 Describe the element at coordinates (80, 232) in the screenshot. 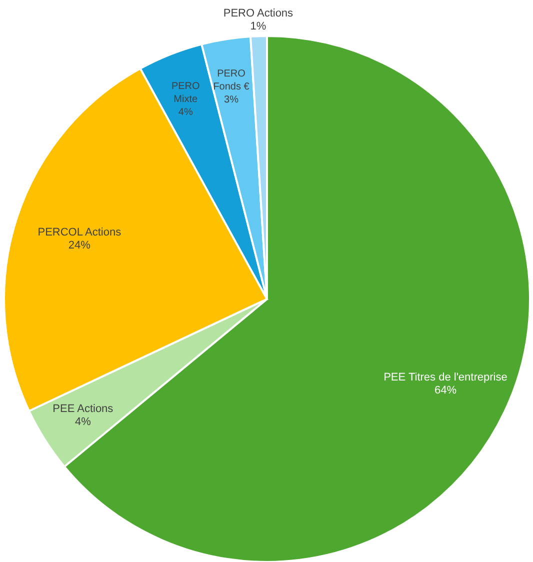

I see `slice-label: PERCOL Actions` at that location.